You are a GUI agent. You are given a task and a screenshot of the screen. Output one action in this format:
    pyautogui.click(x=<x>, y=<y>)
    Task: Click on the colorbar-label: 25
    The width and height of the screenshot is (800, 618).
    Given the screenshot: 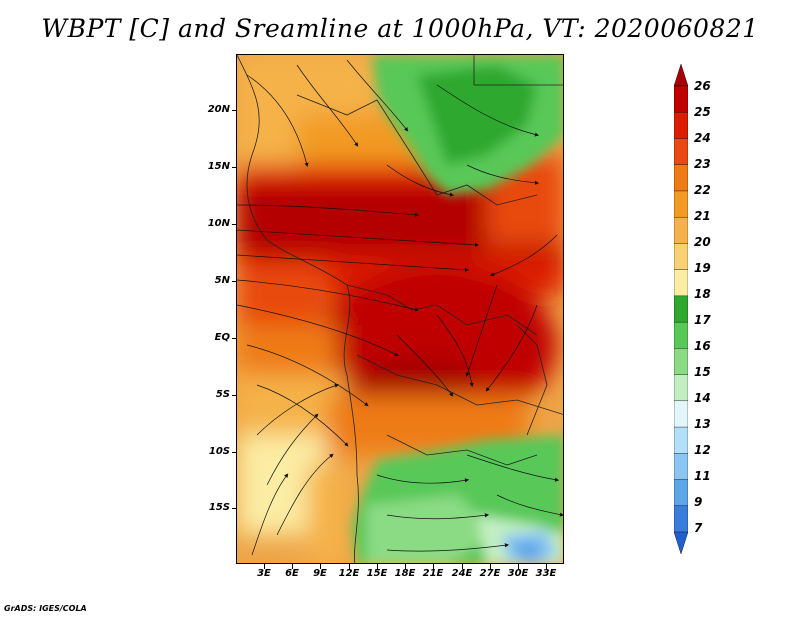 What is the action you would take?
    pyautogui.click(x=702, y=112)
    